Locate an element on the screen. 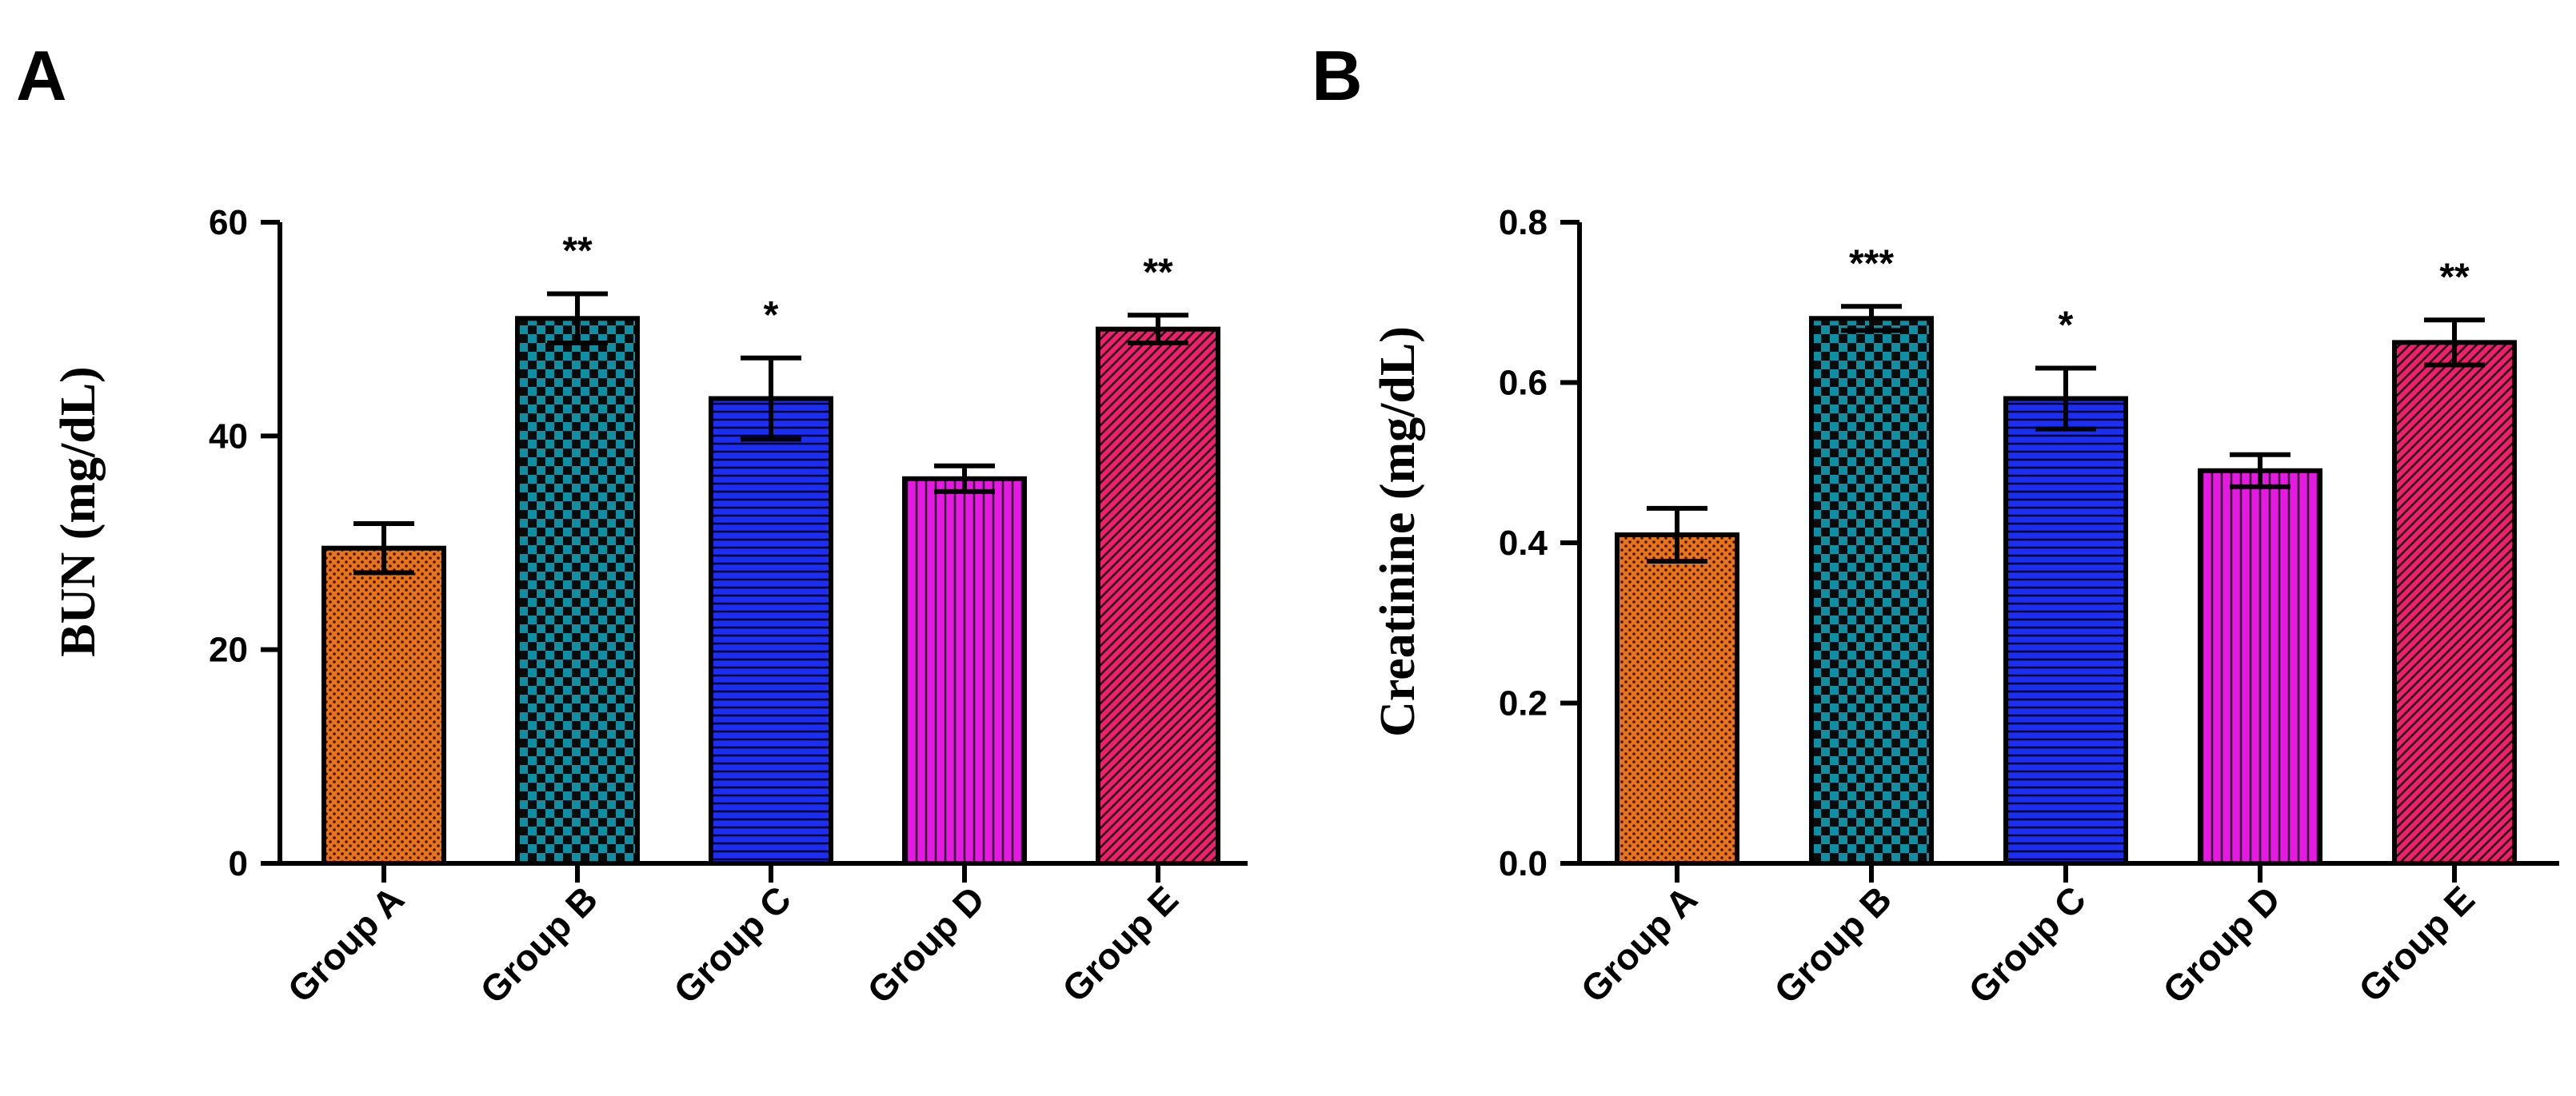 The image size is (2576, 1096). category-label-b: Group D is located at coordinates (2221, 945).